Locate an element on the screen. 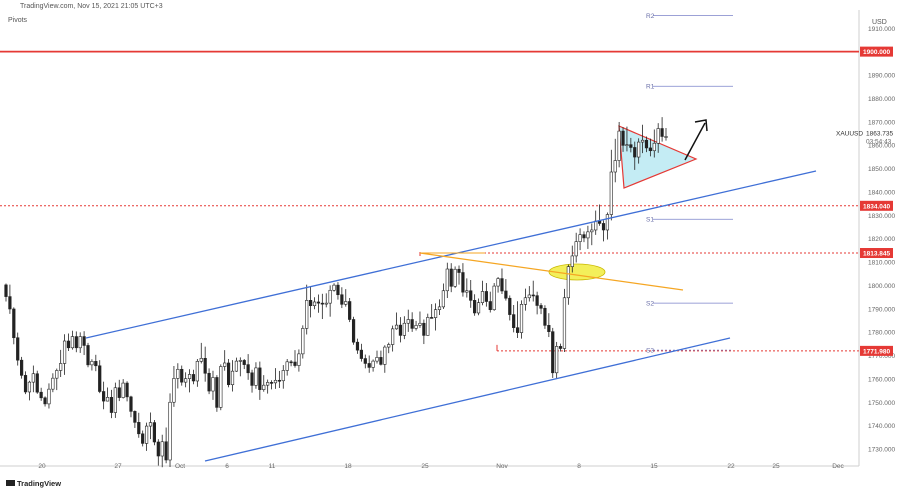  channel-lower-line is located at coordinates (467, 399).